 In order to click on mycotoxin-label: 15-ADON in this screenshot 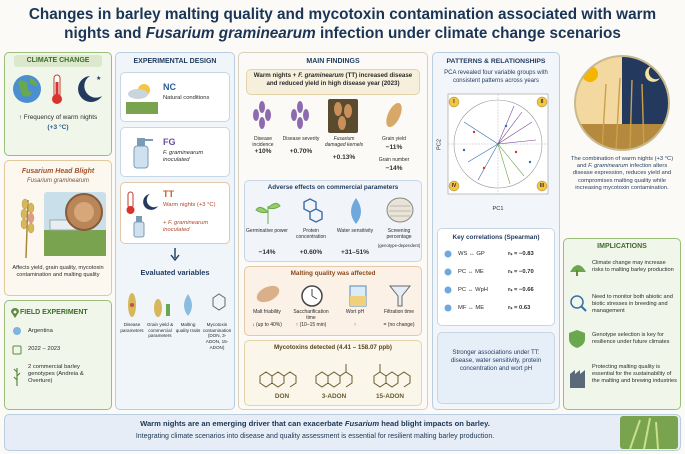, I will do `click(390, 396)`.